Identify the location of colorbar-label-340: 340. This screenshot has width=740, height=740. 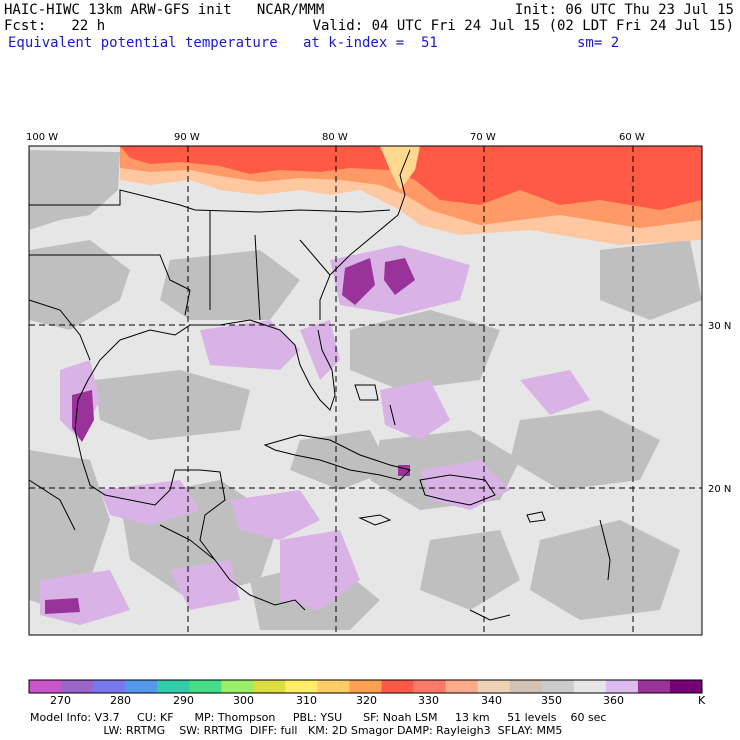
(491, 700).